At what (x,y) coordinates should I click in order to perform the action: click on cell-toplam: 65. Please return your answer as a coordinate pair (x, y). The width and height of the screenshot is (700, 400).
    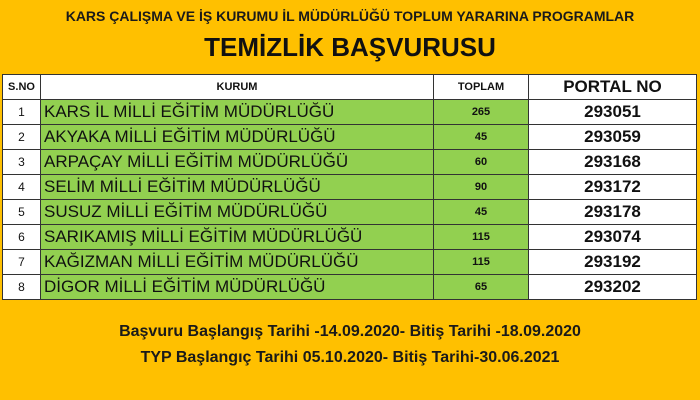
    Looking at the image, I should click on (481, 287).